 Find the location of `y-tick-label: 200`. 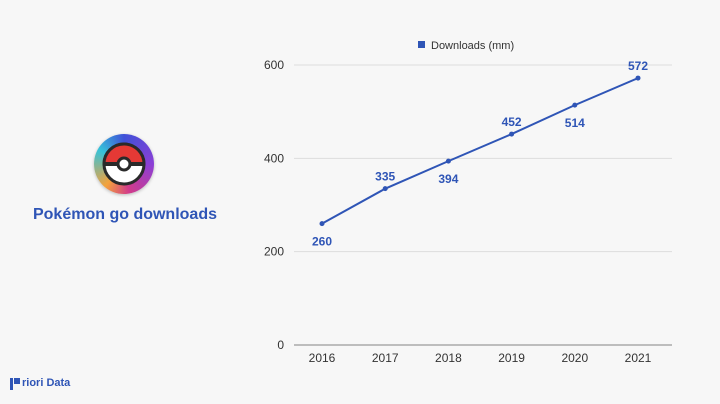

y-tick-label: 200 is located at coordinates (274, 252).